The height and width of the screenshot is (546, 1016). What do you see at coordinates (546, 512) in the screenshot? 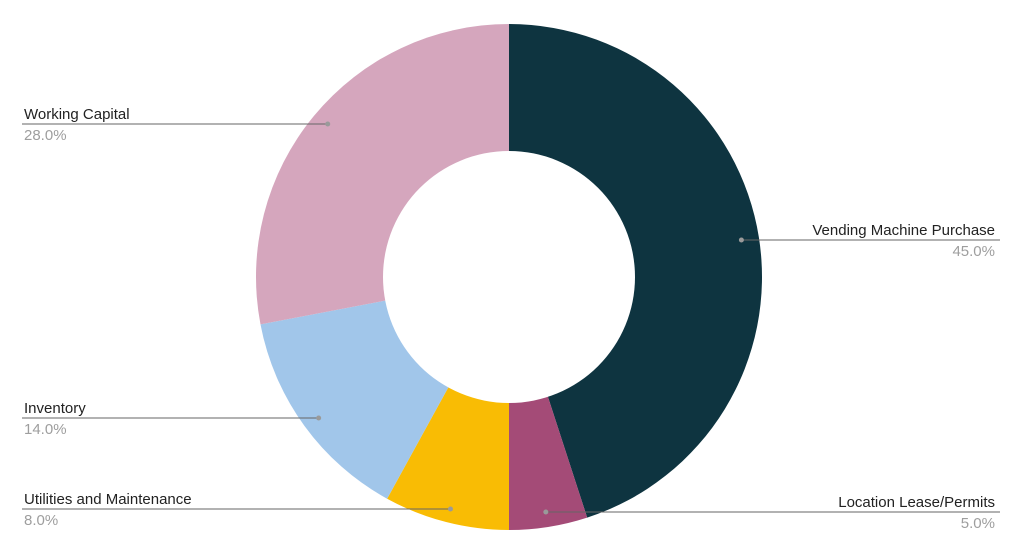
I see `leader-dot-location-lease-permits` at bounding box center [546, 512].